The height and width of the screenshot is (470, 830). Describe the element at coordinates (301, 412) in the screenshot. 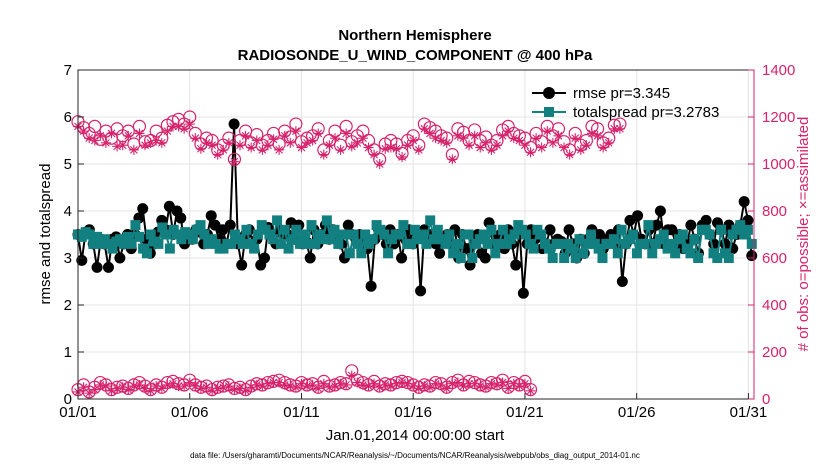

I see `x-tick-label: 01/11` at that location.